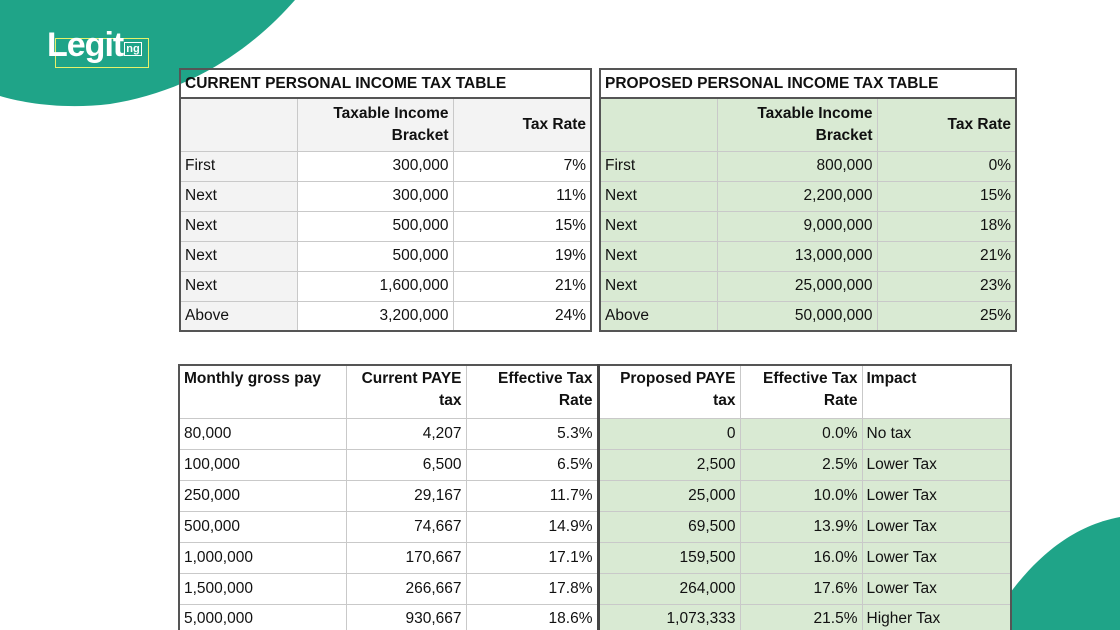 The image size is (1120, 630). What do you see at coordinates (262, 464) in the screenshot?
I see `cell: 100,000` at bounding box center [262, 464].